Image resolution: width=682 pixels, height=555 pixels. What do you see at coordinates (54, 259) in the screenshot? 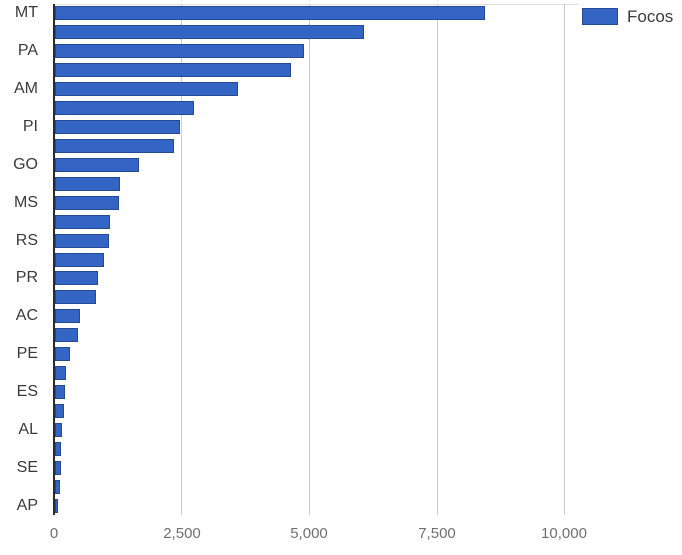
I see `y-axis-line` at bounding box center [54, 259].